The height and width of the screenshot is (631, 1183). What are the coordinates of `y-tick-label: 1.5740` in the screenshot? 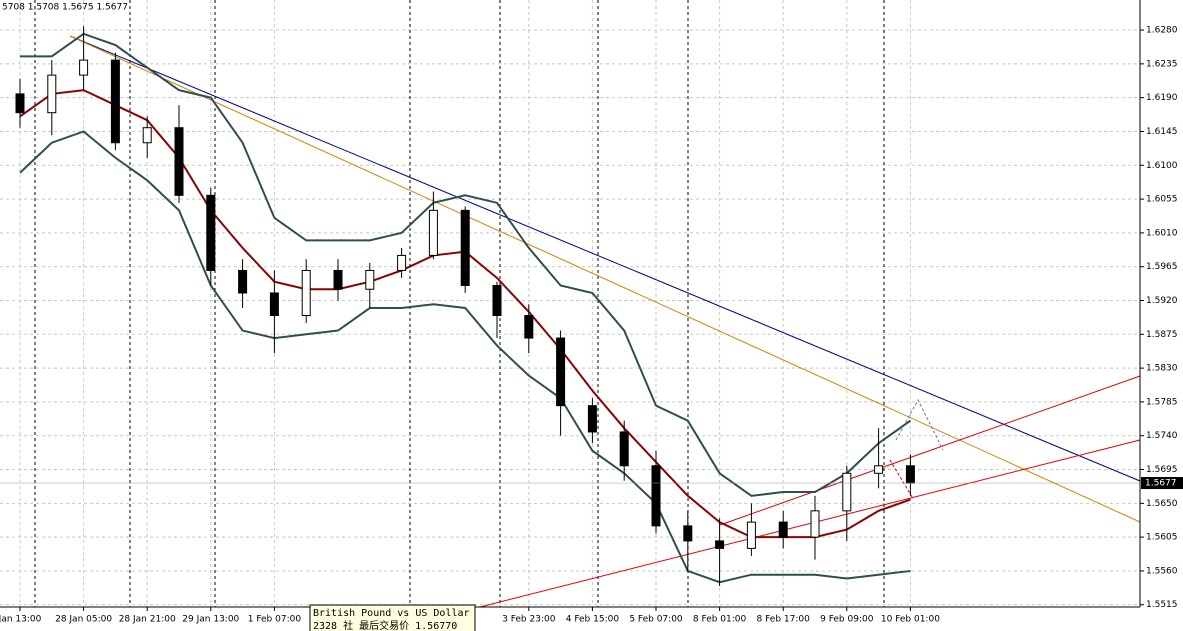 It's located at (1162, 436).